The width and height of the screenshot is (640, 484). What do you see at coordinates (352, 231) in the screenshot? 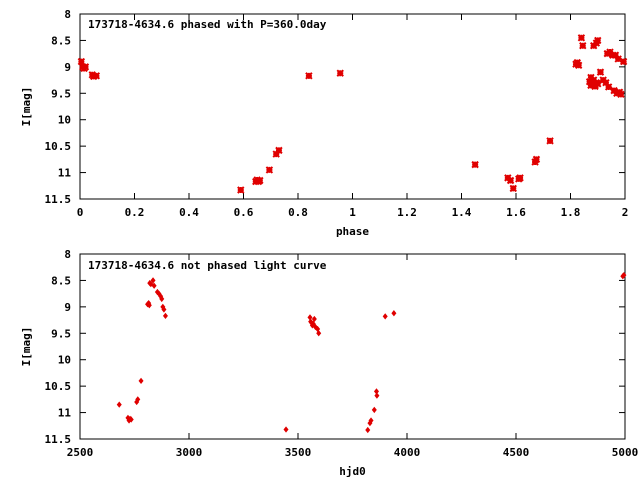
I see `x-axis-label: phase` at bounding box center [352, 231].